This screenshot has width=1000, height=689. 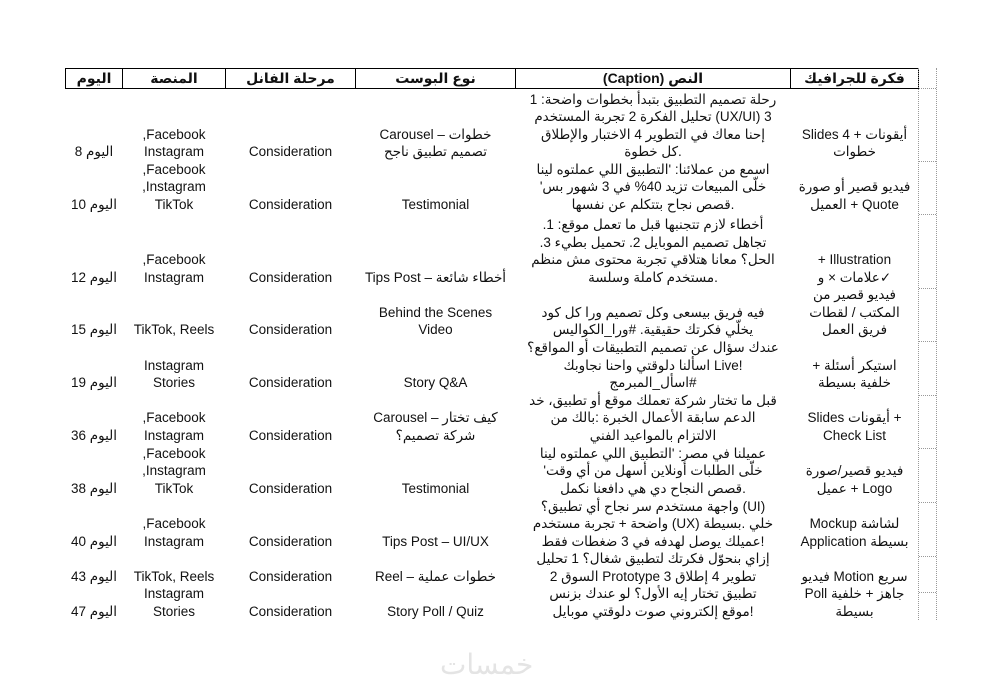 I want to click on cell-graphic-idea: لشاشة Mockup بسيطة Application, so click(x=854, y=532).